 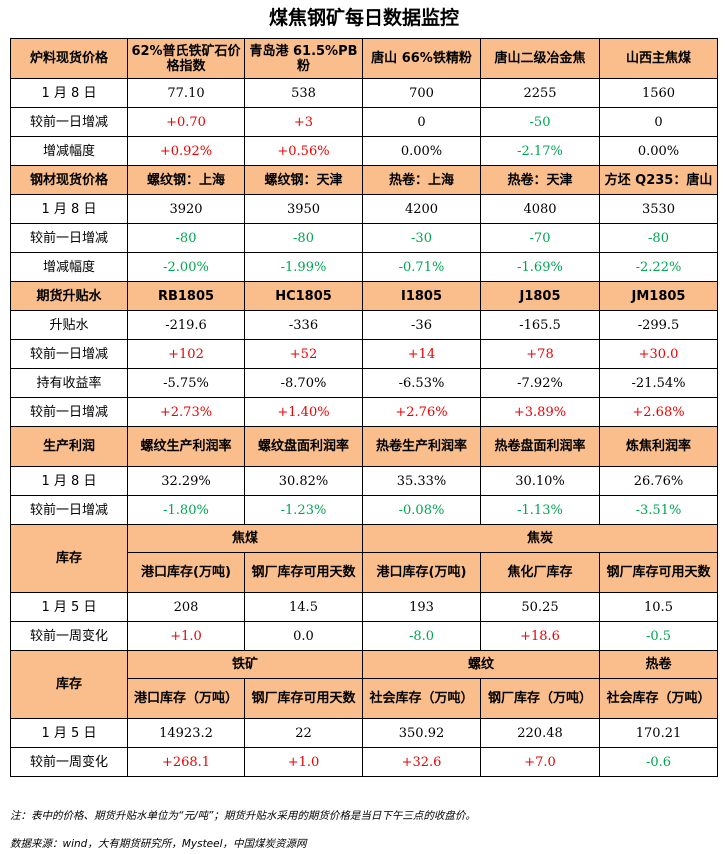 I want to click on column-header: 钢厂库存（万吨）, so click(x=540, y=698).